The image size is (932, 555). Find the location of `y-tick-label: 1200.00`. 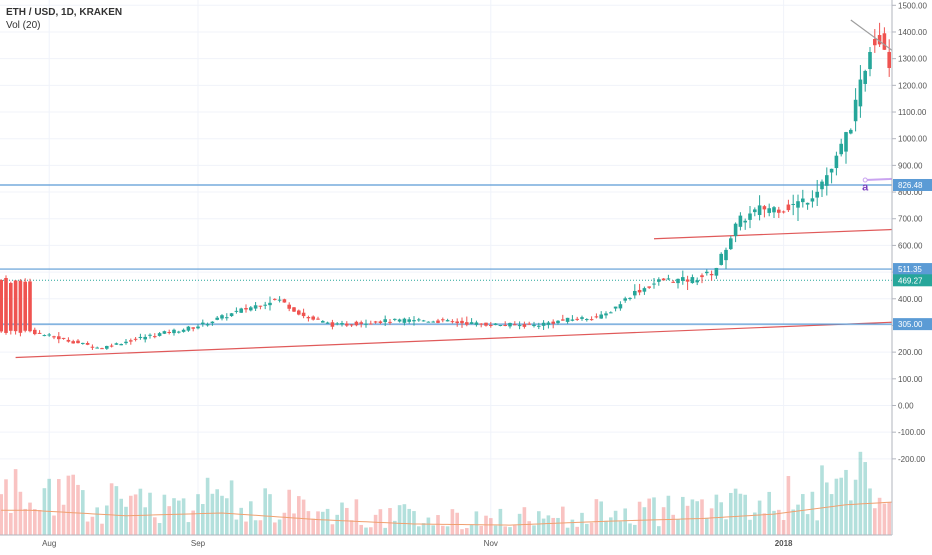

y-tick-label: 1200.00 is located at coordinates (912, 85).